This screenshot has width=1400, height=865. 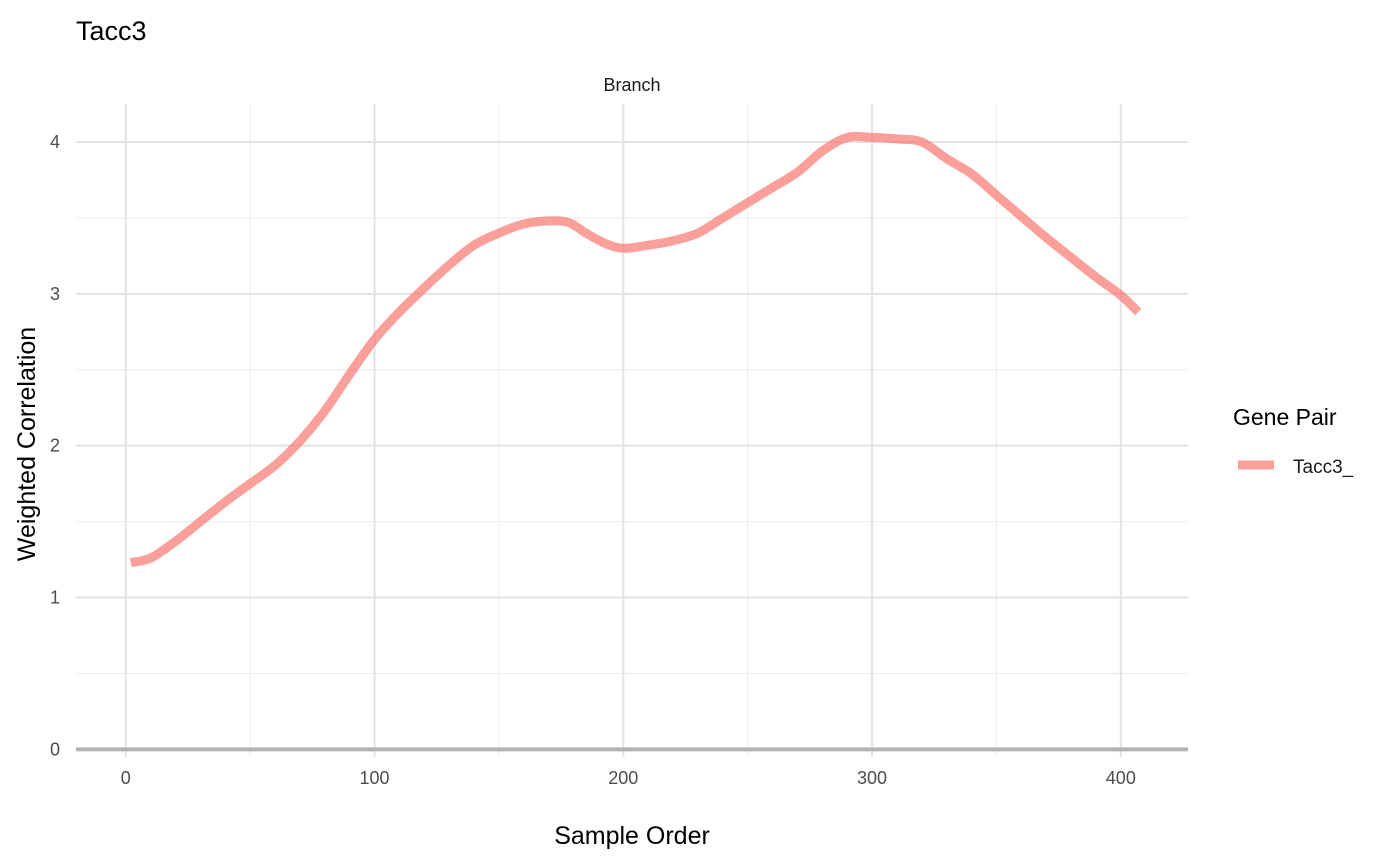 I want to click on x-axis-ticks: 0 100 200 300 400, so click(x=628, y=778).